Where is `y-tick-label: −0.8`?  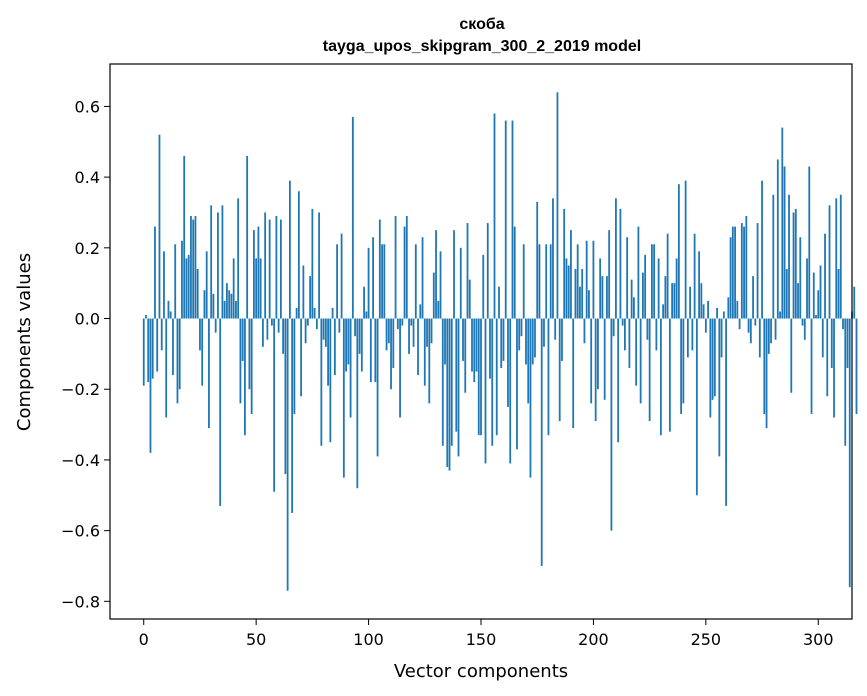
y-tick-label: −0.8 is located at coordinates (80, 601).